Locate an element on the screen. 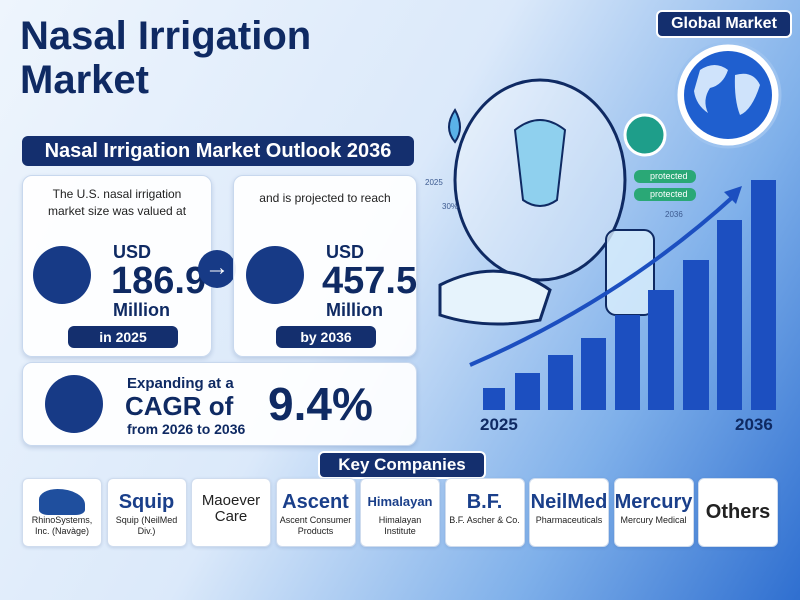  company-card: NeilMed Pharmaceuticals is located at coordinates (569, 512).